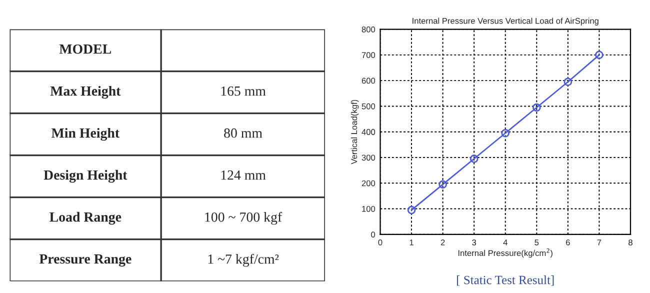 The width and height of the screenshot is (650, 293). What do you see at coordinates (369, 106) in the screenshot?
I see `y-tick-label: 500` at bounding box center [369, 106].